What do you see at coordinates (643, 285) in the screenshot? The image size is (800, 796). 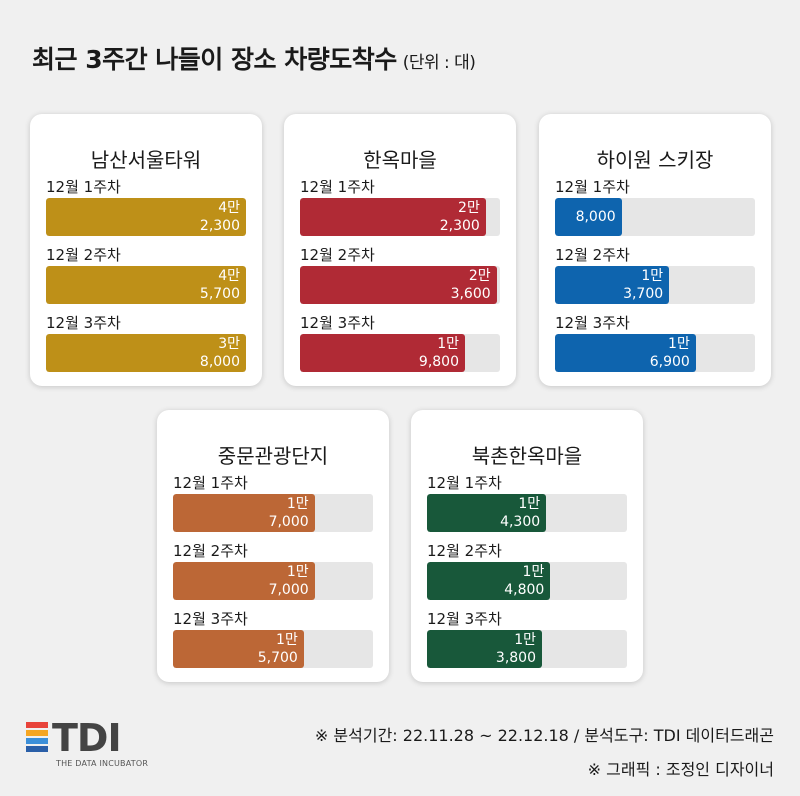 I see `bar-value-label: 1만 3,700` at bounding box center [643, 285].